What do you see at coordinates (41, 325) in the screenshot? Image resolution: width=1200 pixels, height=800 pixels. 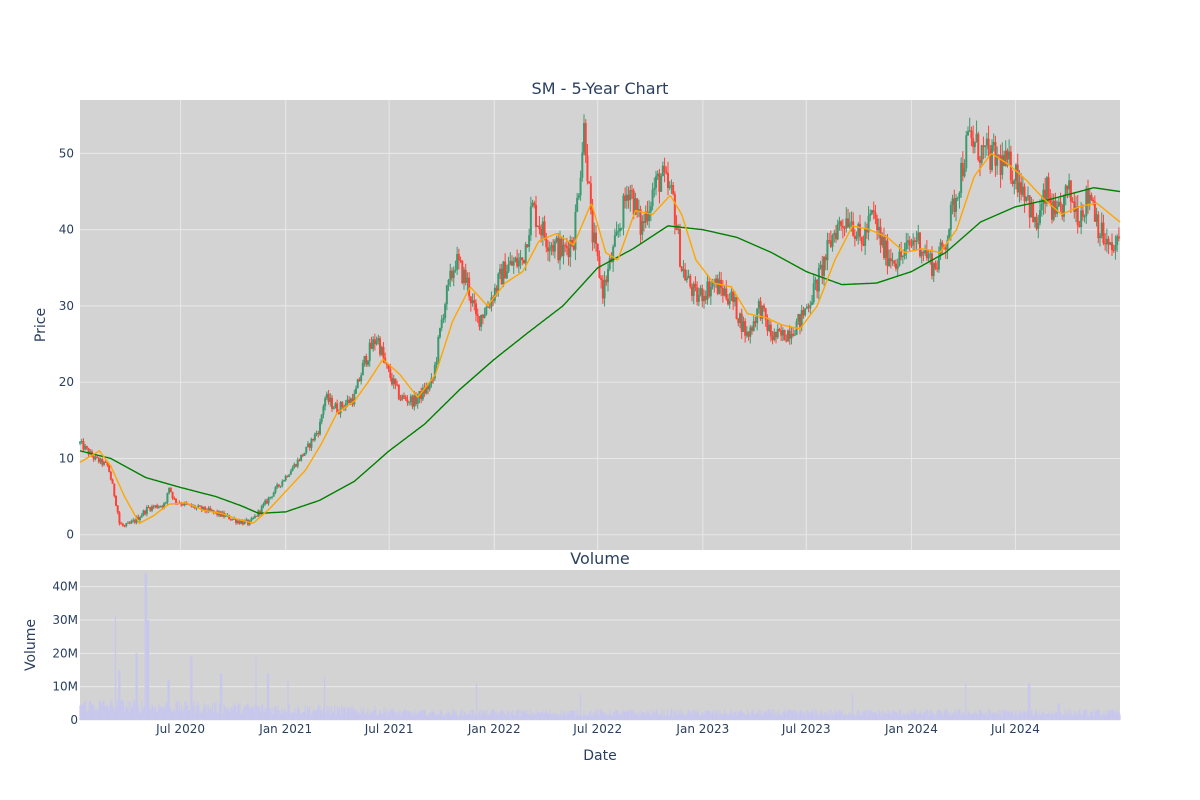 I see `price-y-axis-title: Price` at bounding box center [41, 325].